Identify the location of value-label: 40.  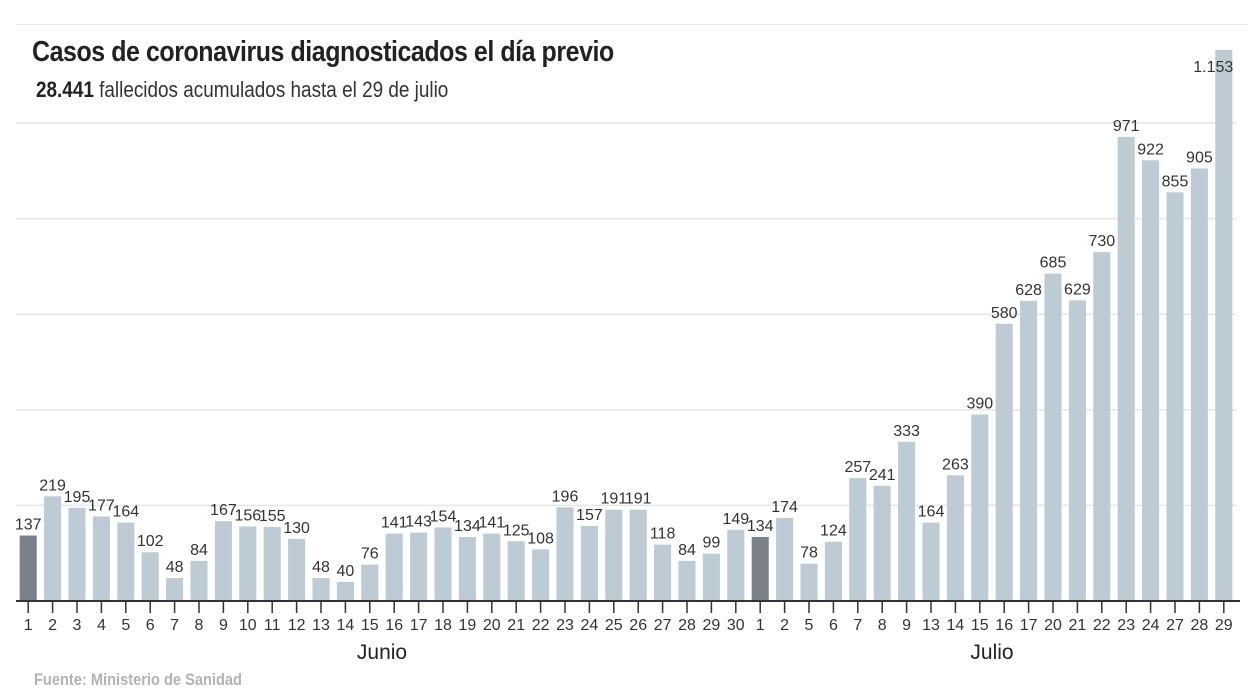
(346, 571).